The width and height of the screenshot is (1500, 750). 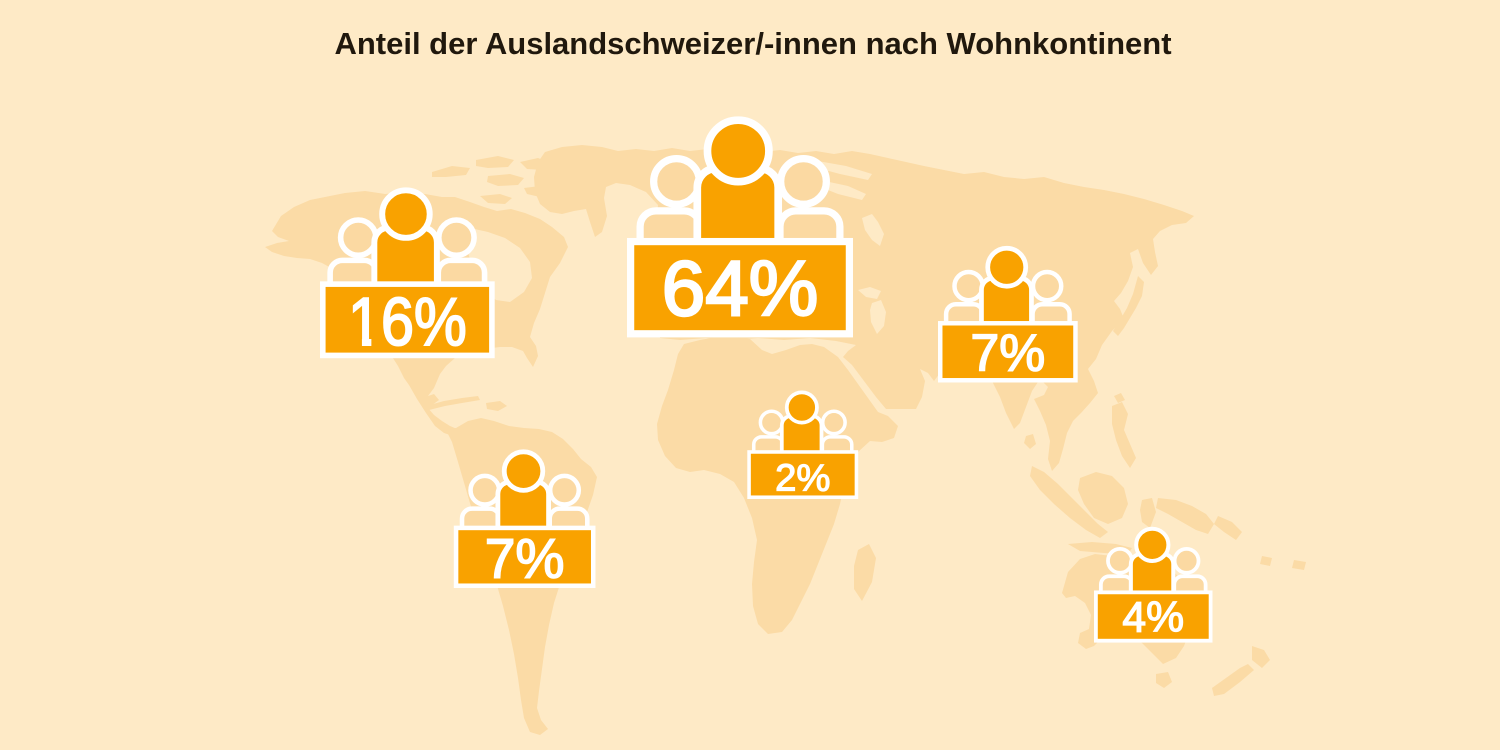 I want to click on svg-text: 2%, so click(x=802, y=477).